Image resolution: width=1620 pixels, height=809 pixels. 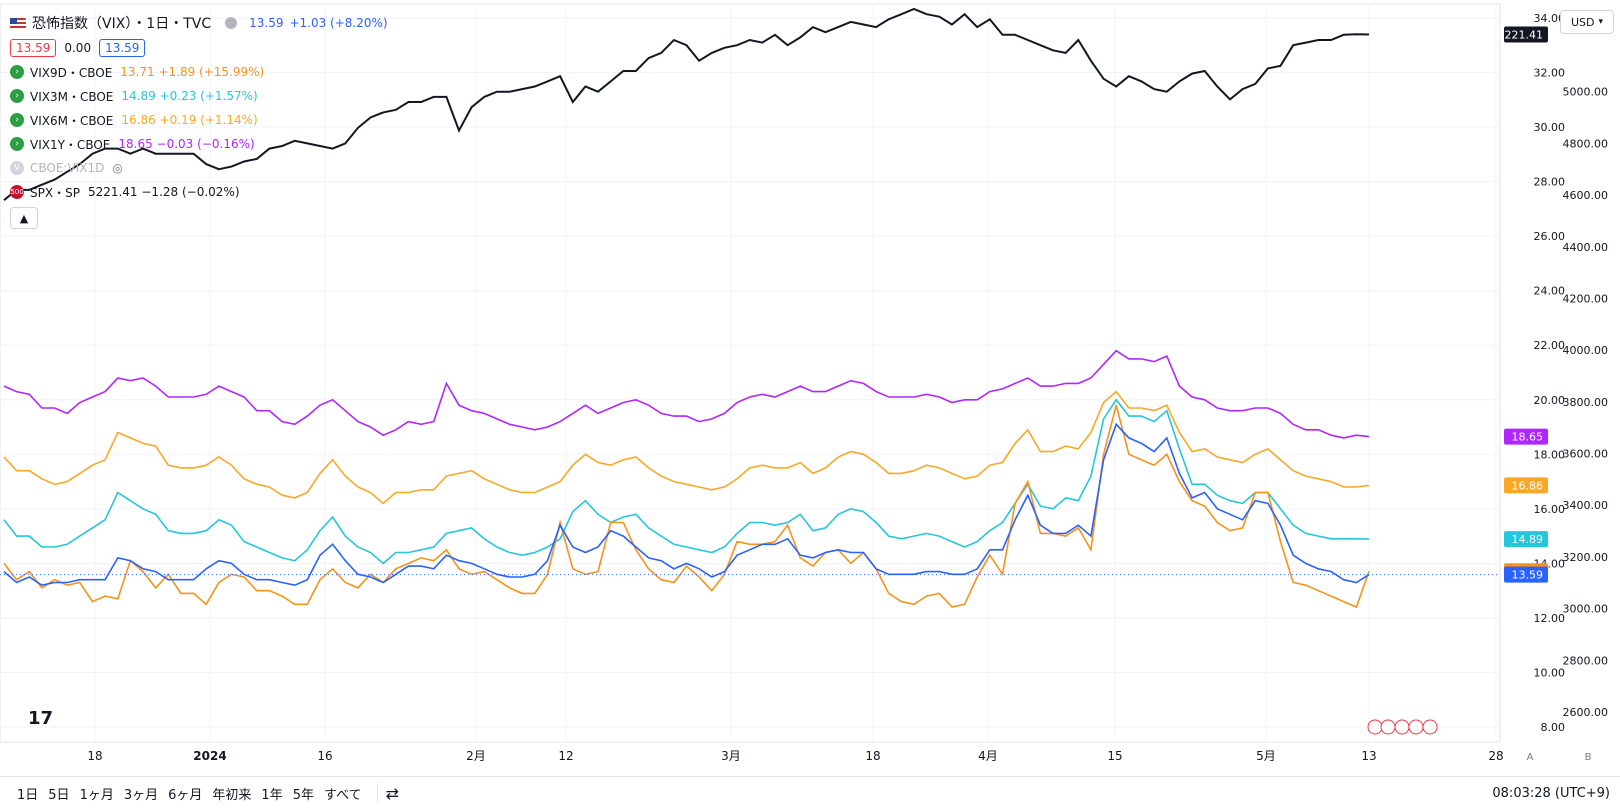 I want to click on range-button: 1年, so click(x=272, y=795).